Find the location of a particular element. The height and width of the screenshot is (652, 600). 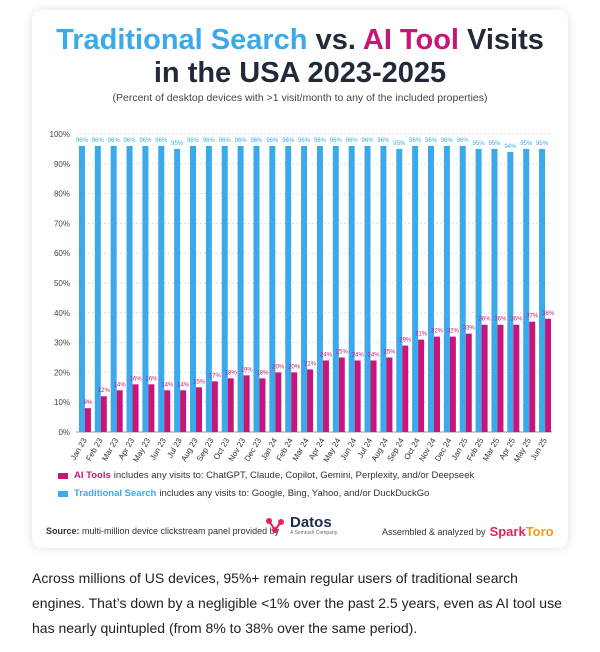

data-label-ai-tools: 17% is located at coordinates (215, 376).